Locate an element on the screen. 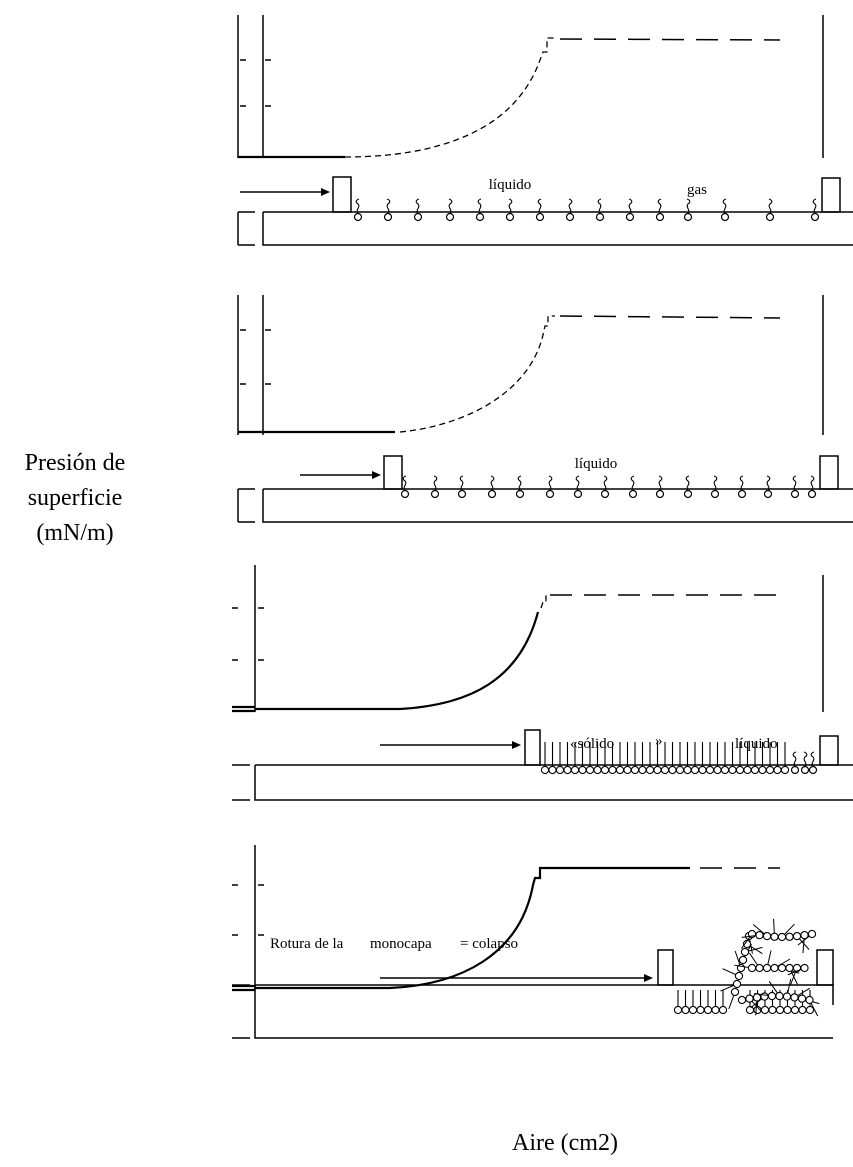 The width and height of the screenshot is (853, 1167). caption: monocapa is located at coordinates (401, 944).